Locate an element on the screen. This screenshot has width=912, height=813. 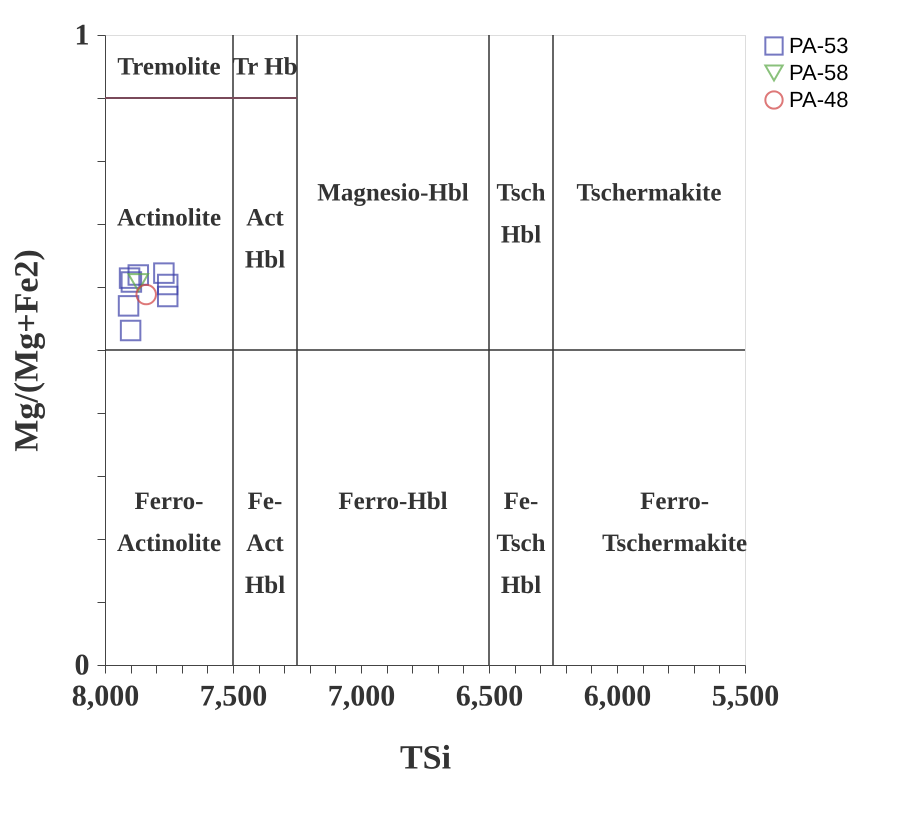
annotation: Fe- Act Hbl is located at coordinates (265, 544).